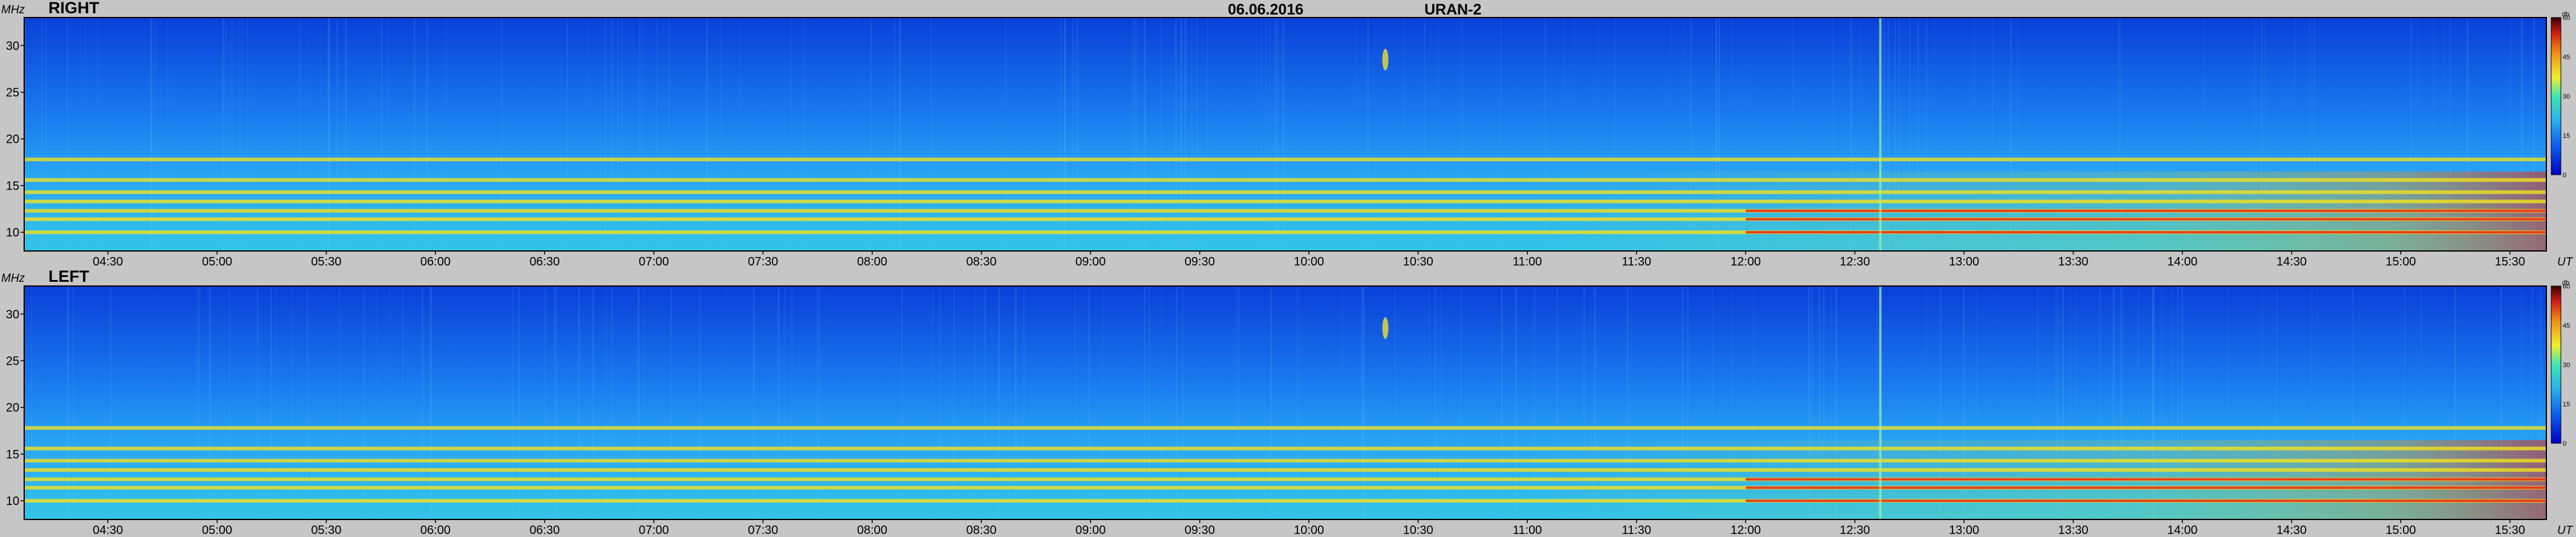 This screenshot has height=537, width=2576. I want to click on x-tick-label: 10:00, so click(1309, 530).